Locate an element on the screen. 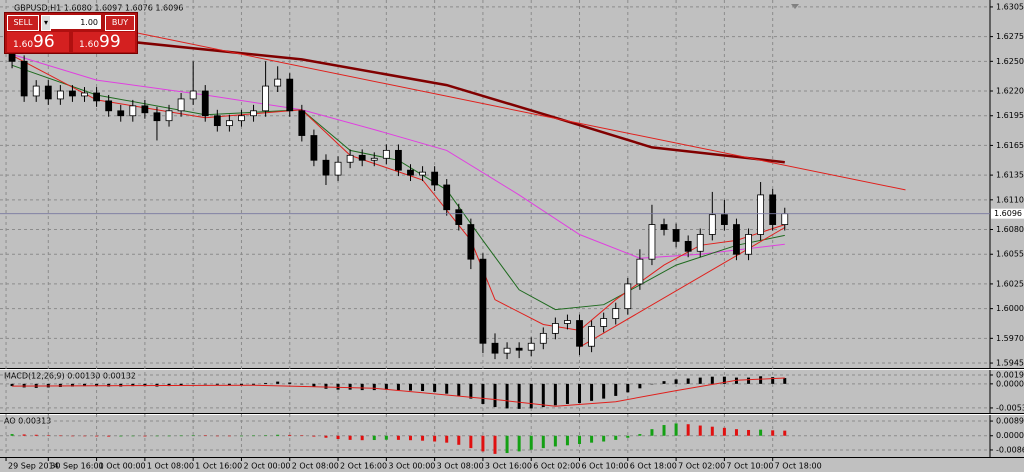 The height and width of the screenshot is (472, 1024). y-tick-label: 0.00000 is located at coordinates (1010, 383).